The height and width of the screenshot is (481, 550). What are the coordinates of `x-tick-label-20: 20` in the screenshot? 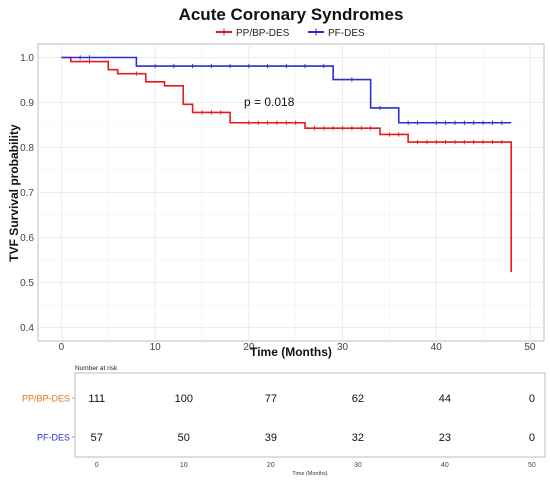 It's located at (249, 347).